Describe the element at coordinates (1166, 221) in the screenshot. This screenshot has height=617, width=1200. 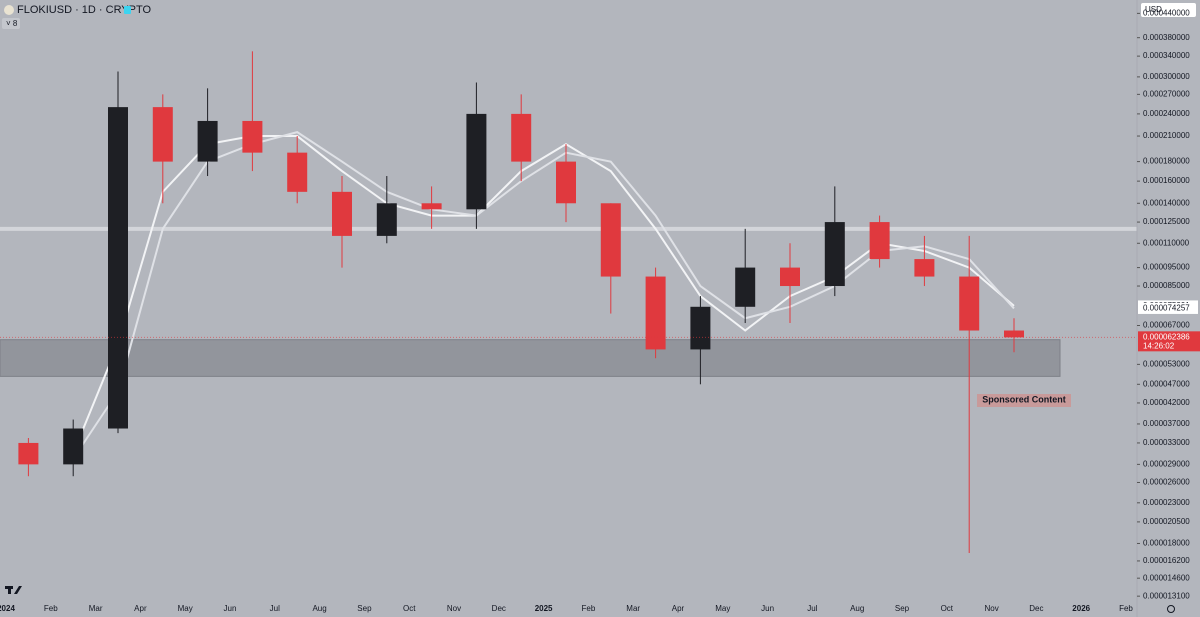
I see `y-tick-label: 0.000125000` at that location.